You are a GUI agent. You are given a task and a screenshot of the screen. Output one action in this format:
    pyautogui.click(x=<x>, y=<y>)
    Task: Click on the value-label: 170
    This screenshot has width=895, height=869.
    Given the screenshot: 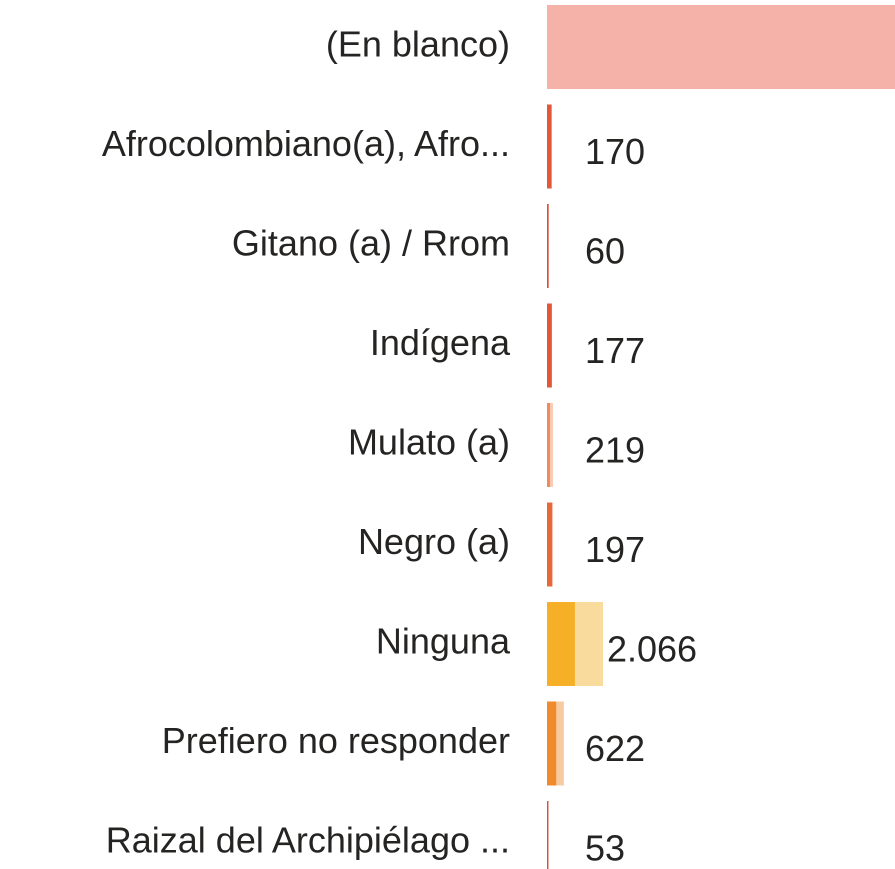 What is the action you would take?
    pyautogui.click(x=615, y=151)
    